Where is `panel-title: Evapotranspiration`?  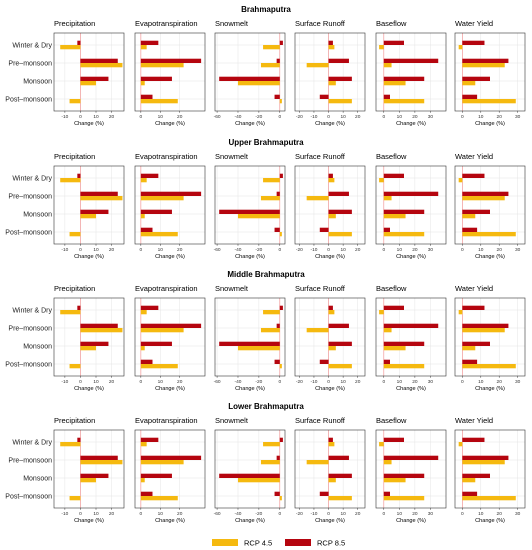
panel-title: Evapotranspiration is located at coordinates (166, 288).